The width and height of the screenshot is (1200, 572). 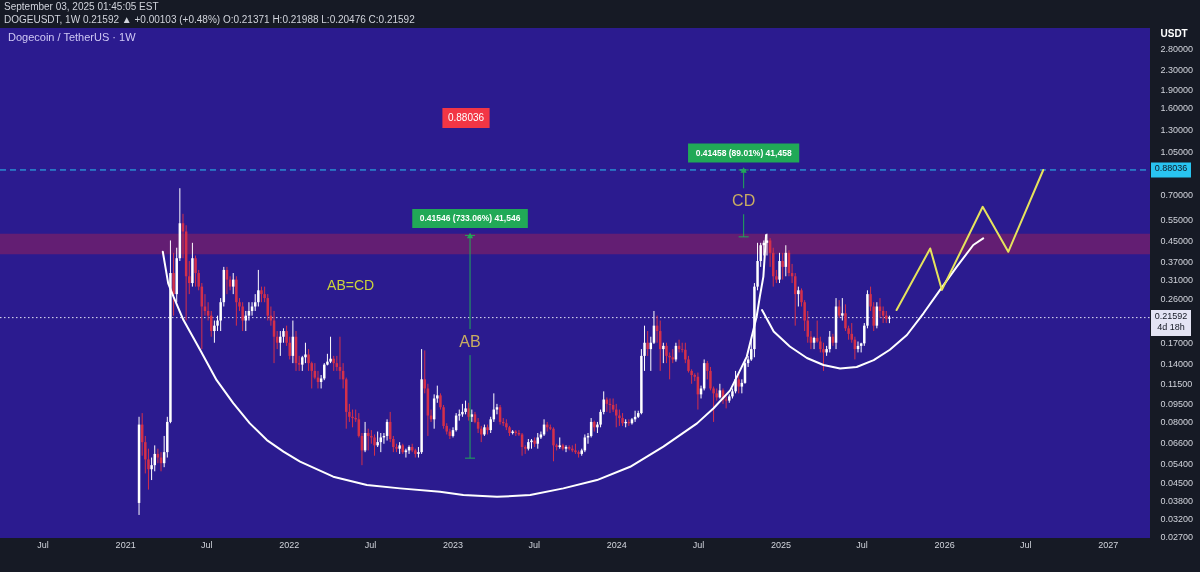 What do you see at coordinates (1177, 261) in the screenshot?
I see `y-tick-label: 0.37000` at bounding box center [1177, 261].